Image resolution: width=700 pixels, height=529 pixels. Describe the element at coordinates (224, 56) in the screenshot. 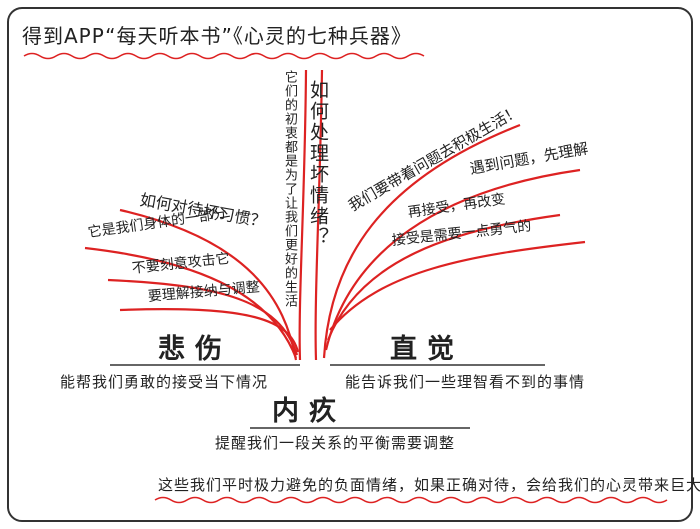

I see `title-underline` at that location.